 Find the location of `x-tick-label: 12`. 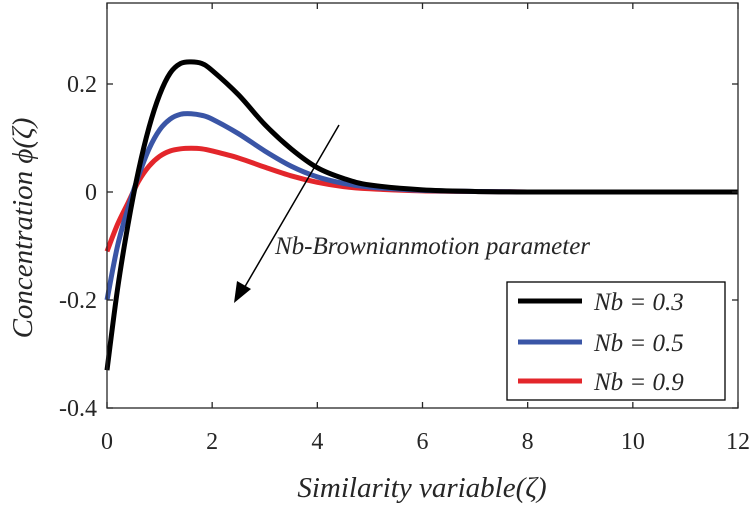

x-tick-label: 12 is located at coordinates (738, 442).